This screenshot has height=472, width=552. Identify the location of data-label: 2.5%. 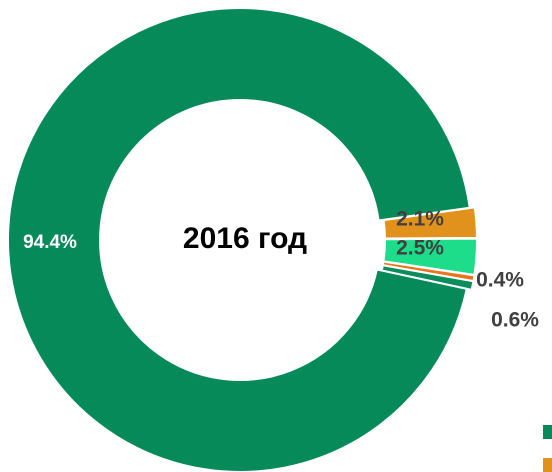
(420, 248).